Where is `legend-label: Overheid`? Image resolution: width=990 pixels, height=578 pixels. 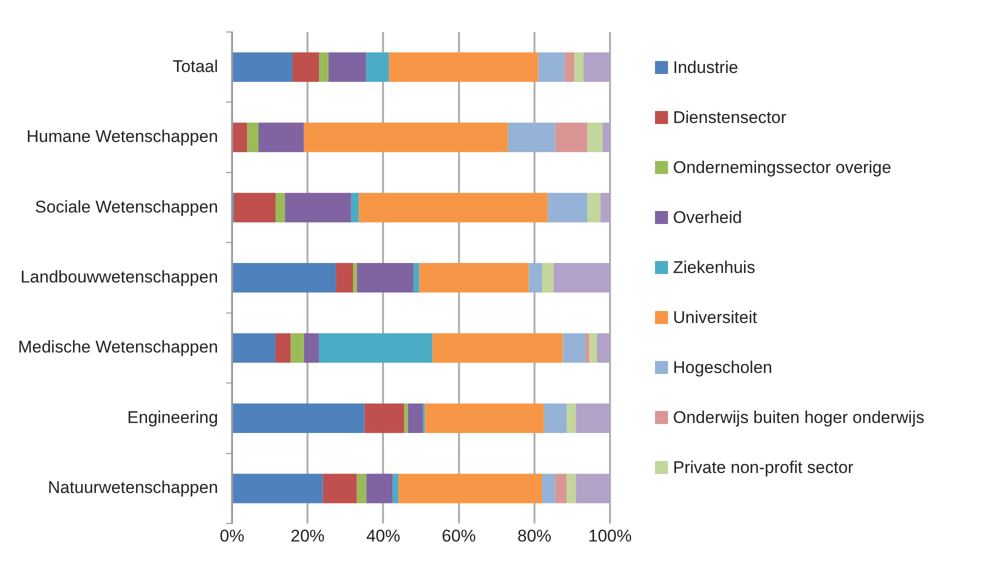
legend-label: Overheid is located at coordinates (707, 218).